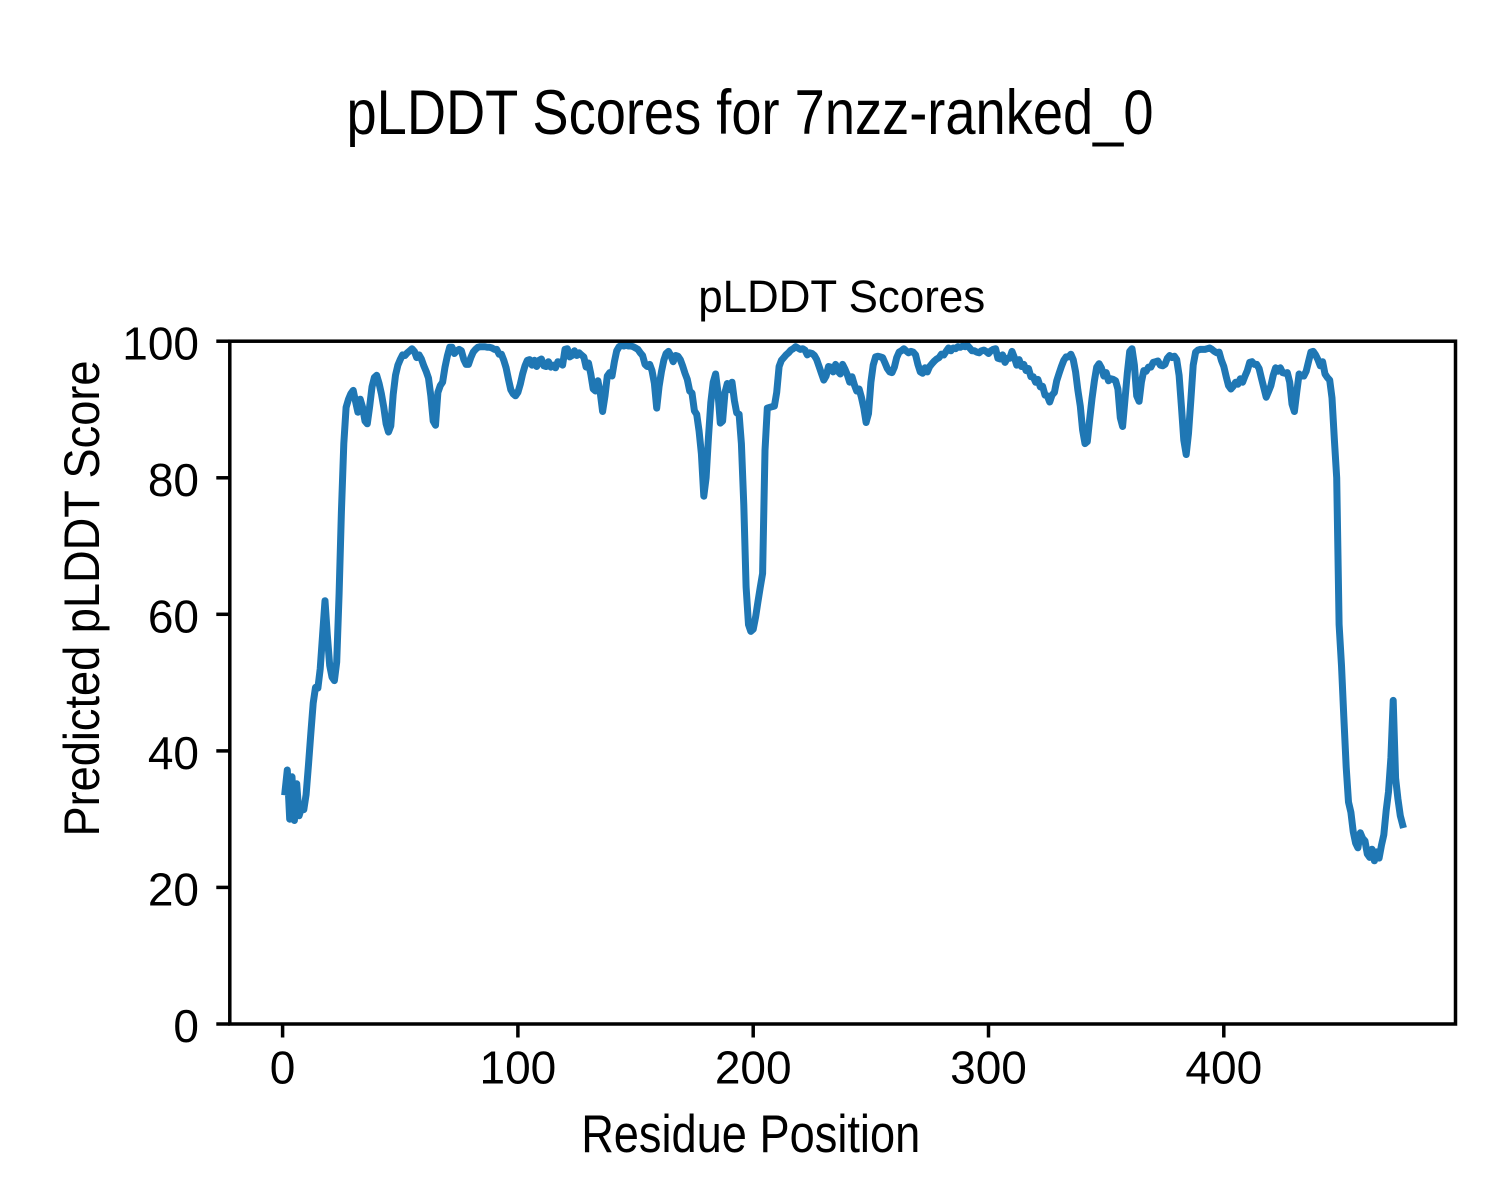 This screenshot has height=1200, width=1500. I want to click on svg-text: pLDDT Scores for 7nzz-ranked_0, so click(750, 113).